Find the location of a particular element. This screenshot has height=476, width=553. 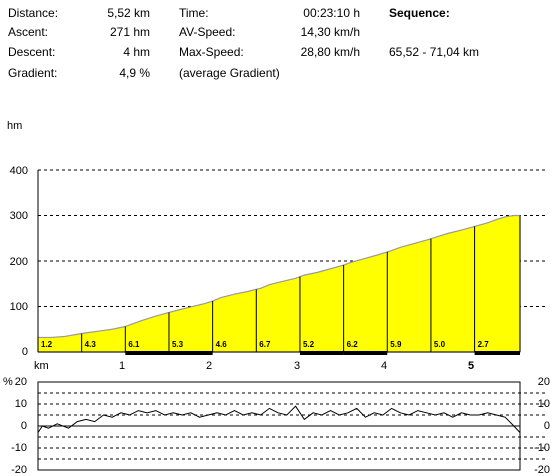

elev-y-tick-200: 200 is located at coordinates (19, 262).